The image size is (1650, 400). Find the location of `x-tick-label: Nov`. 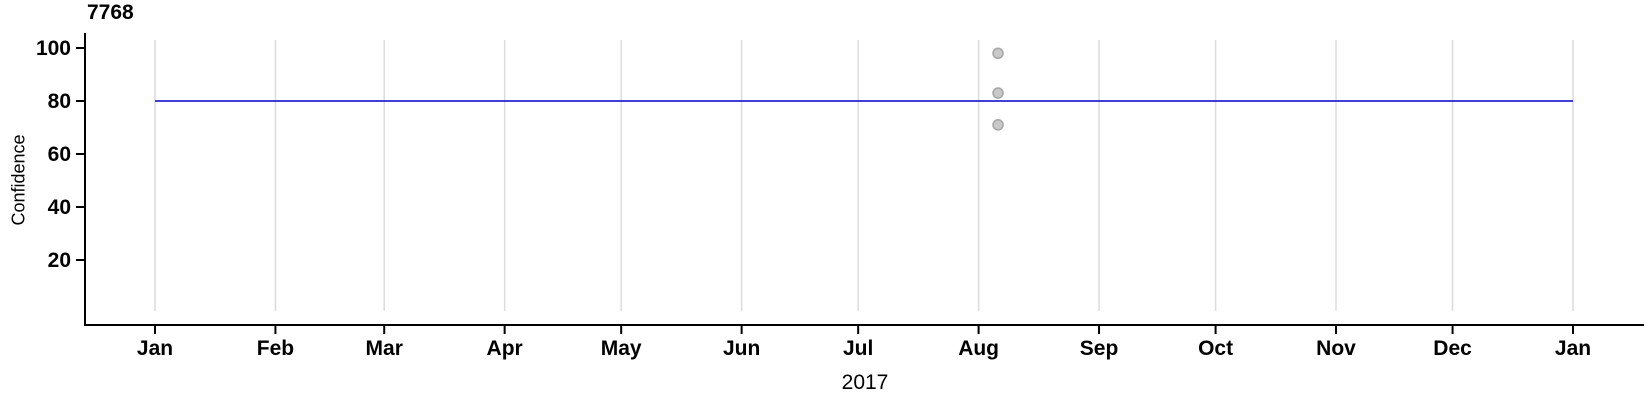

x-tick-label: Nov is located at coordinates (1336, 348).